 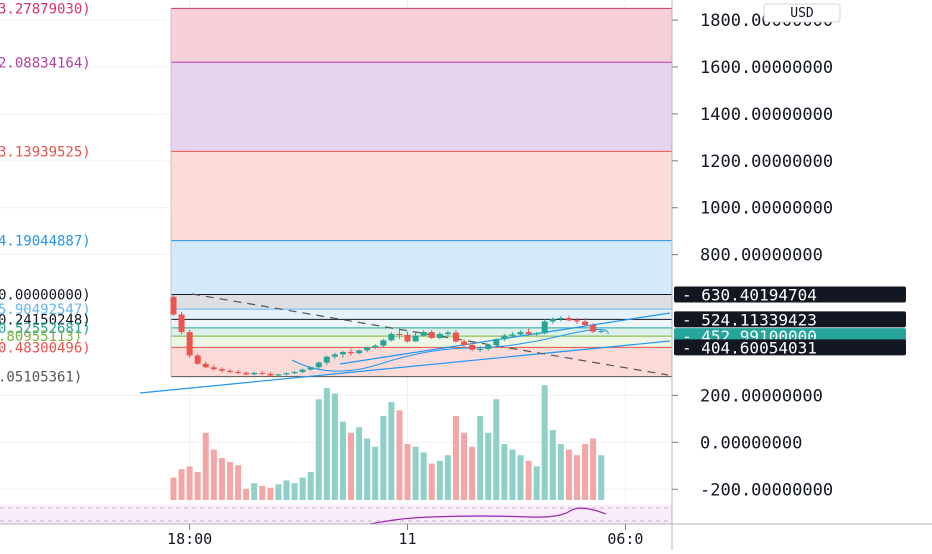 What do you see at coordinates (802, 13) in the screenshot?
I see `currency-button: USD` at bounding box center [802, 13].